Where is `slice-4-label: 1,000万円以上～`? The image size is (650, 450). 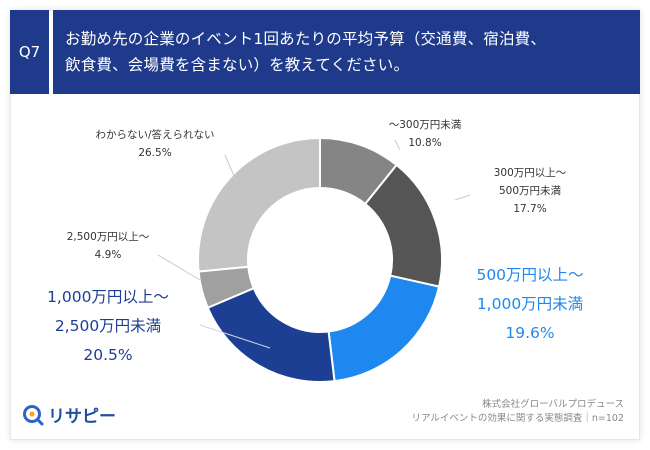 slice-4-label: 1,000万円以上～ is located at coordinates (108, 297).